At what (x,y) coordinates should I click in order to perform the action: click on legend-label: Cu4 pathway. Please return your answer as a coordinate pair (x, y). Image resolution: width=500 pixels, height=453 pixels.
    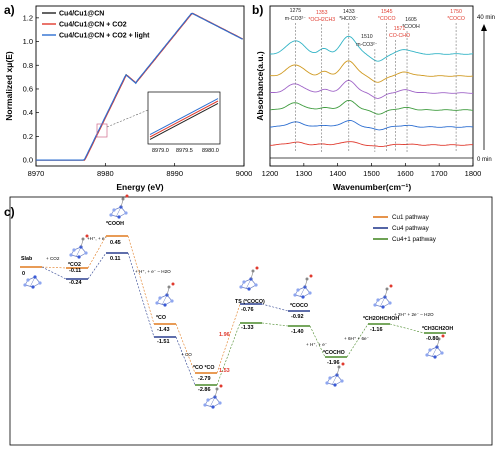
    Looking at the image, I should click on (411, 228).